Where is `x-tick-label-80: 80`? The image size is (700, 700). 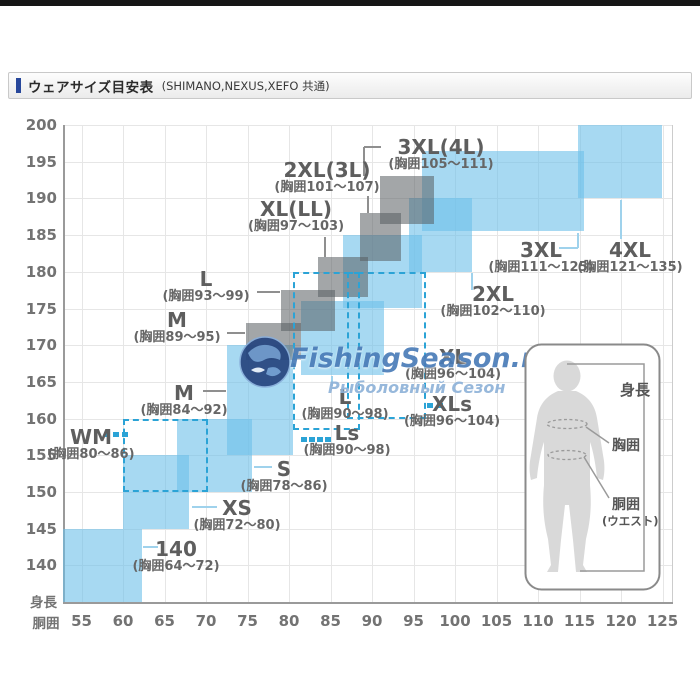
x-tick-label-80: 80 is located at coordinates (289, 621).